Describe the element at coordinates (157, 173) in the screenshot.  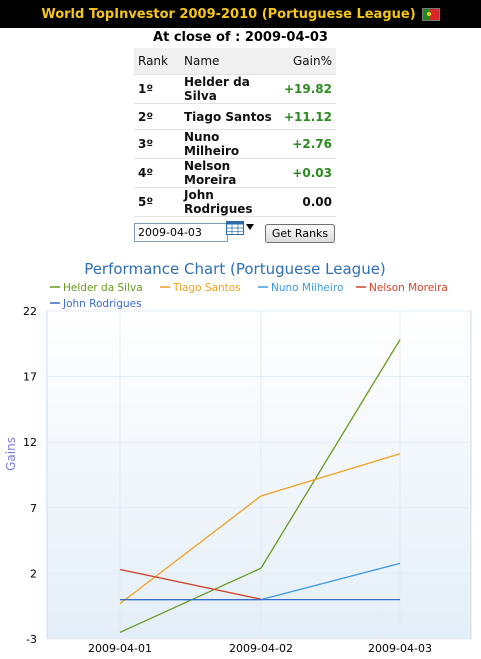
I see `rank-cell: 4º` at that location.